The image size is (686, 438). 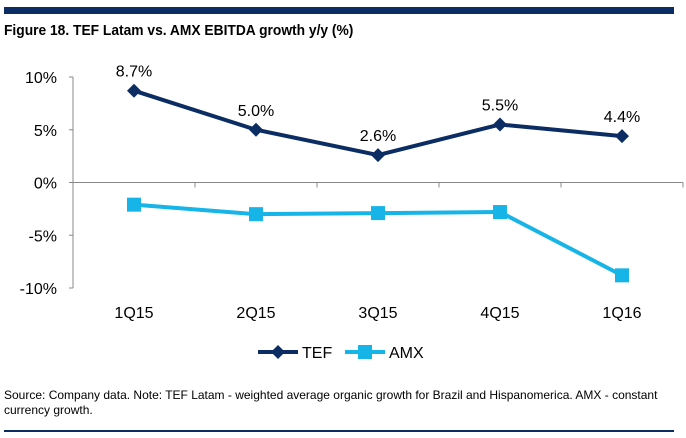 I want to click on x-tick-label: 1Q15, so click(x=133, y=313).